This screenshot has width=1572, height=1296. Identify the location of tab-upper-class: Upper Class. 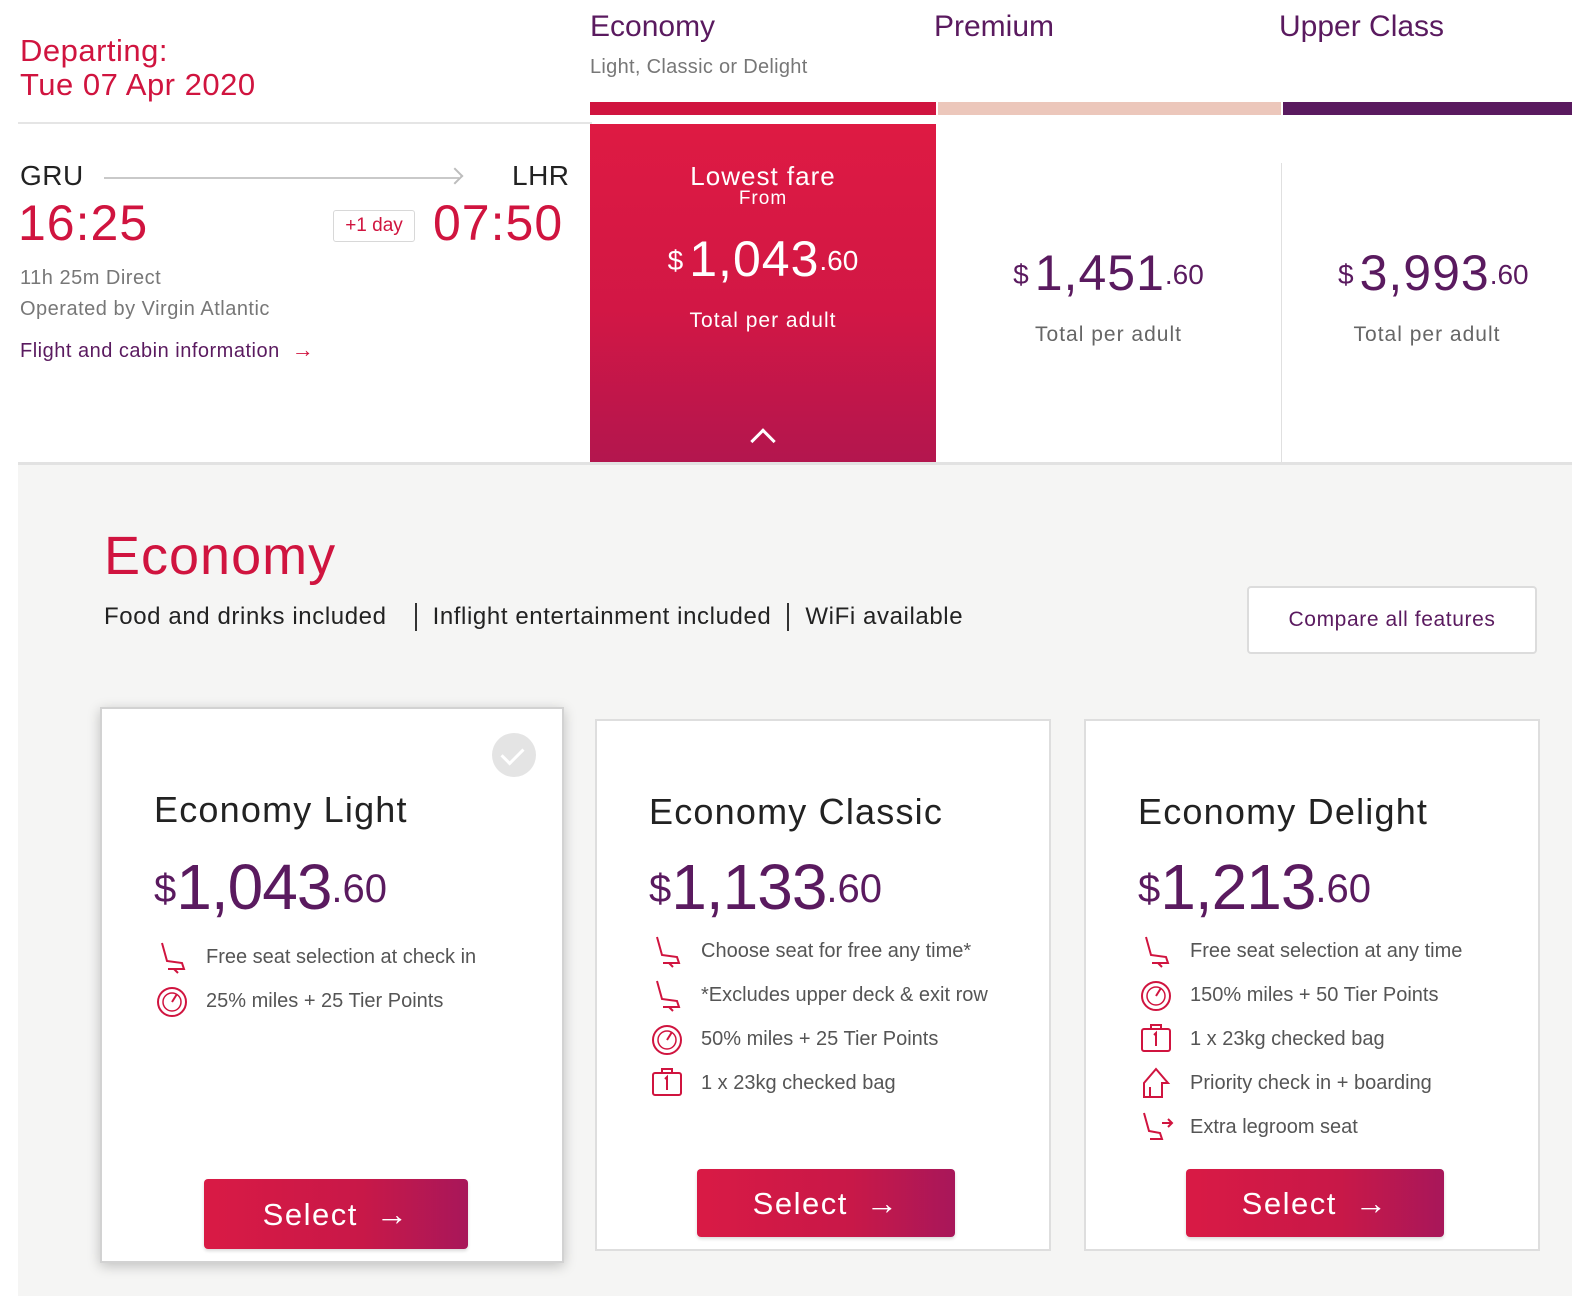
(1361, 27).